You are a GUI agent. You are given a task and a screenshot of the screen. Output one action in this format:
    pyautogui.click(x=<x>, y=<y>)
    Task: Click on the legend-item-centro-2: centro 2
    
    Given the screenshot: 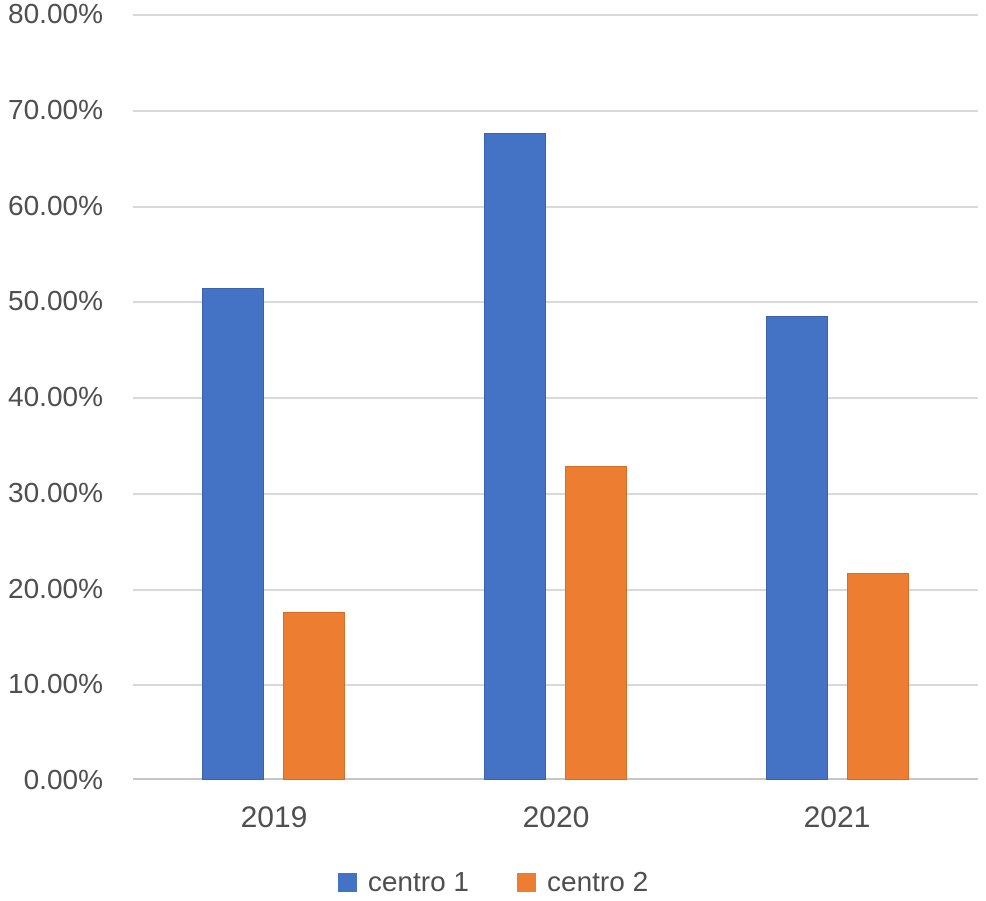 What is the action you would take?
    pyautogui.click(x=582, y=882)
    